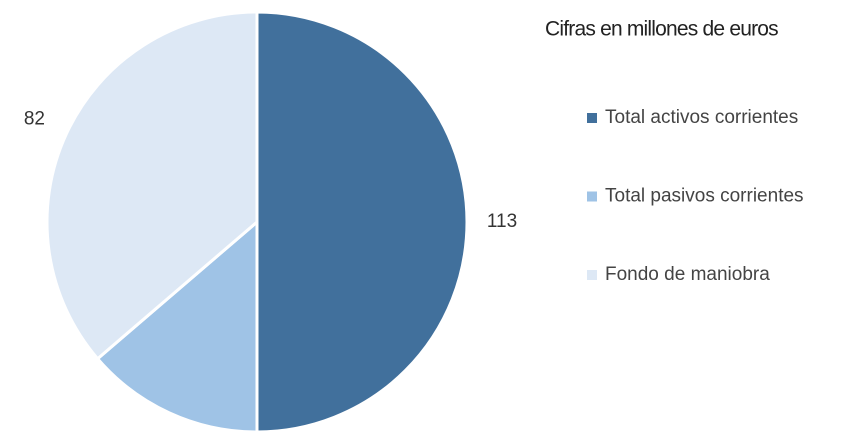 The image size is (852, 435). Describe the element at coordinates (704, 196) in the screenshot. I see `legend-label: Total pasivos corrientes` at that location.